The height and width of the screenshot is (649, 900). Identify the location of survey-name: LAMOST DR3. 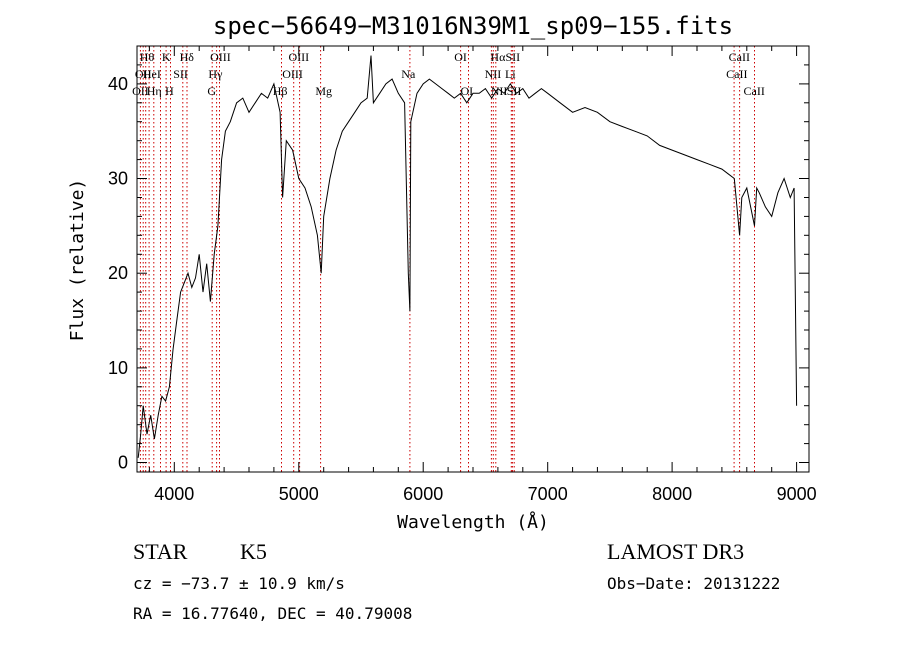
(675, 551).